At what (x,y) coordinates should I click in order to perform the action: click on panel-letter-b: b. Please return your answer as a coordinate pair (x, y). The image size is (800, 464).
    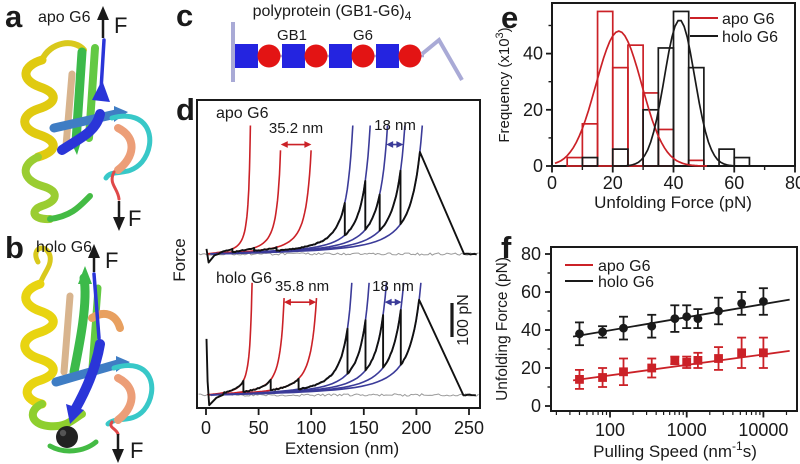
    Looking at the image, I should click on (14, 248).